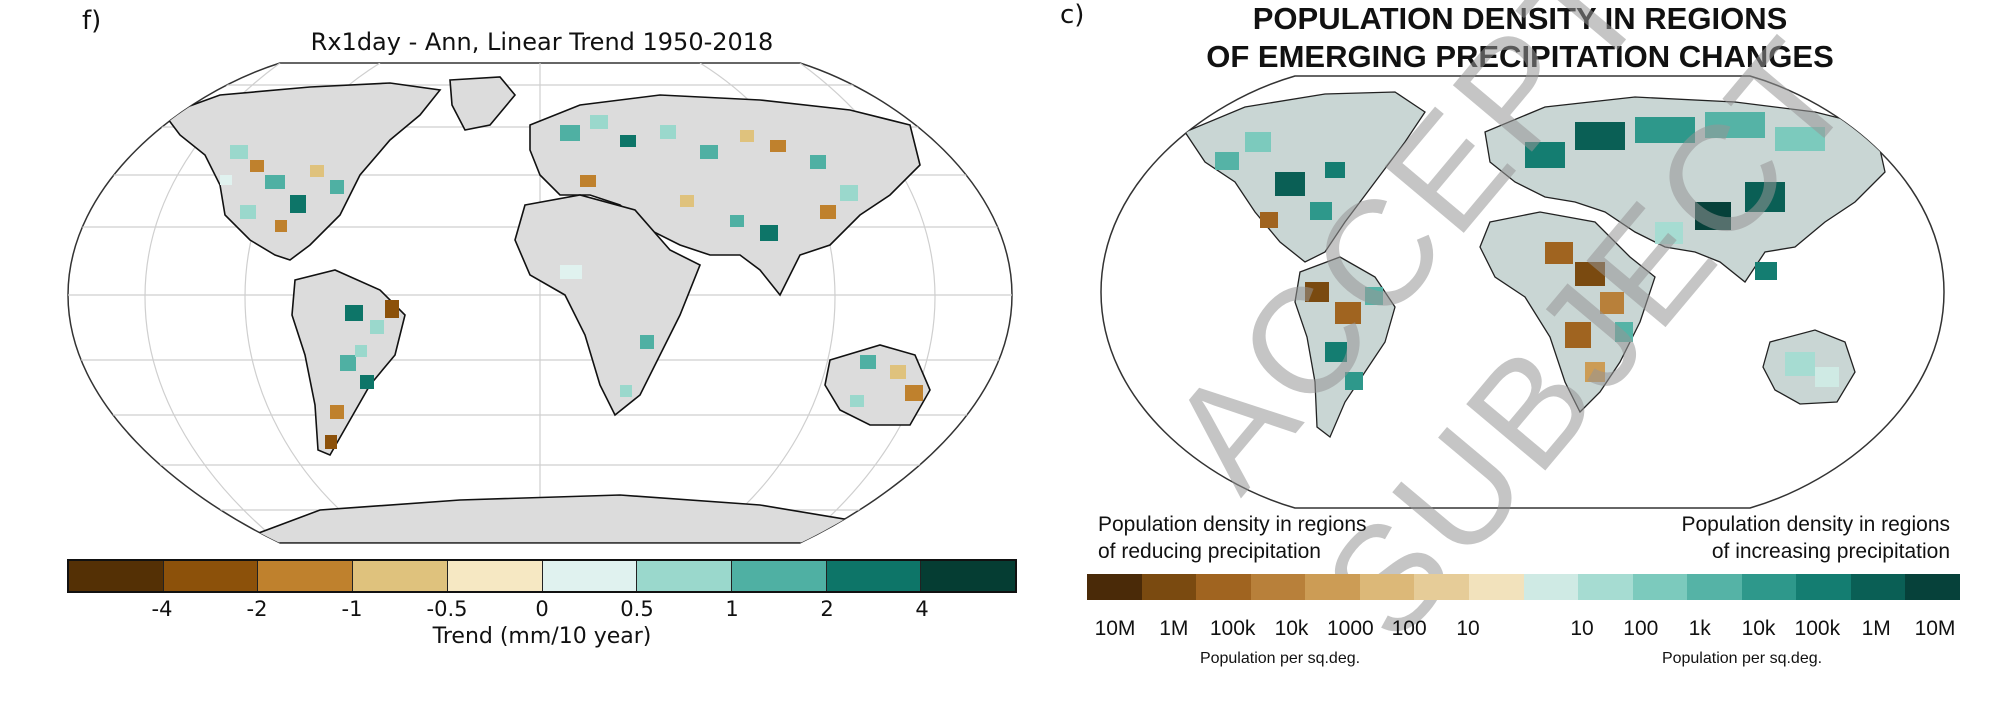 The width and height of the screenshot is (2003, 721). What do you see at coordinates (1742, 658) in the screenshot?
I see `unit-right-label: Population per sq.deg.` at bounding box center [1742, 658].